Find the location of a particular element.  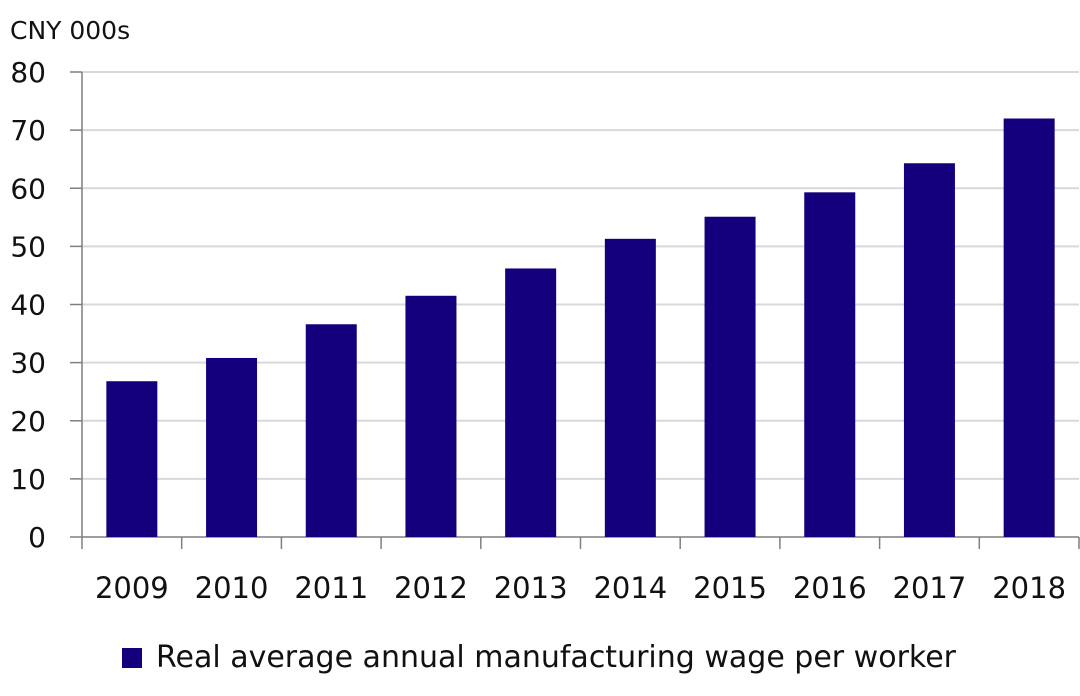

bar-2013 is located at coordinates (531, 402).